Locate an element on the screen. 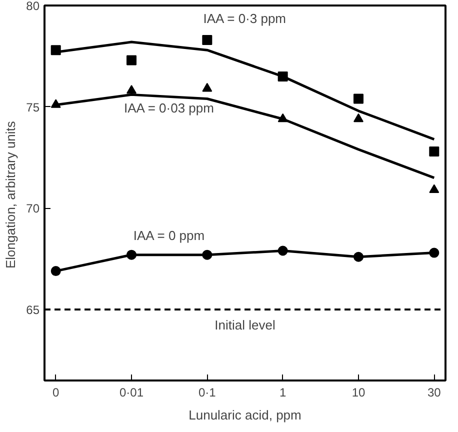  x-tick-label: 10 is located at coordinates (359, 393).